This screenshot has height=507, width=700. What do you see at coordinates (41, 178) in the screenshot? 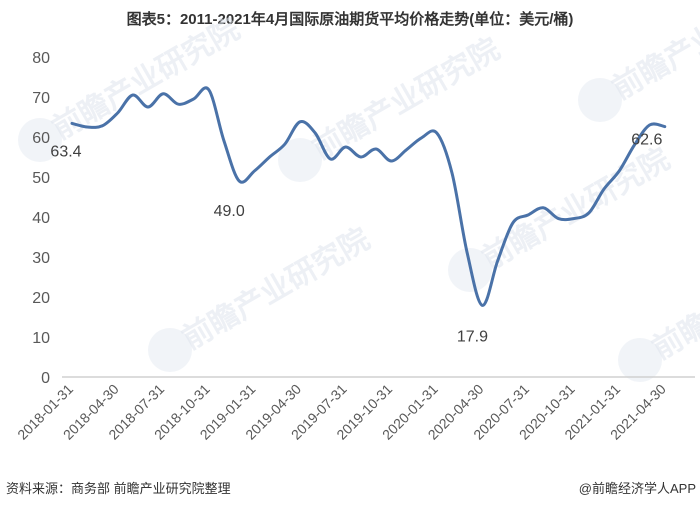
I see `y-tick-label: 50` at bounding box center [41, 178].